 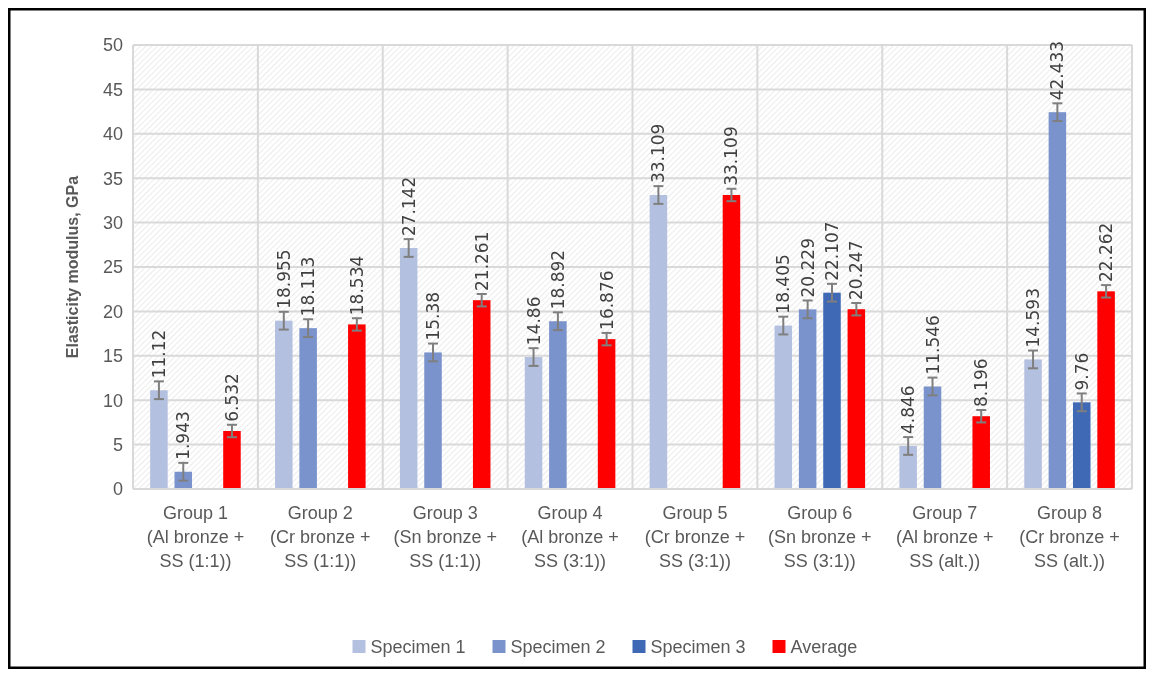 What do you see at coordinates (944, 537) in the screenshot?
I see `x-tick-label: Group 7 (Al bronze + SS (alt.))` at bounding box center [944, 537].